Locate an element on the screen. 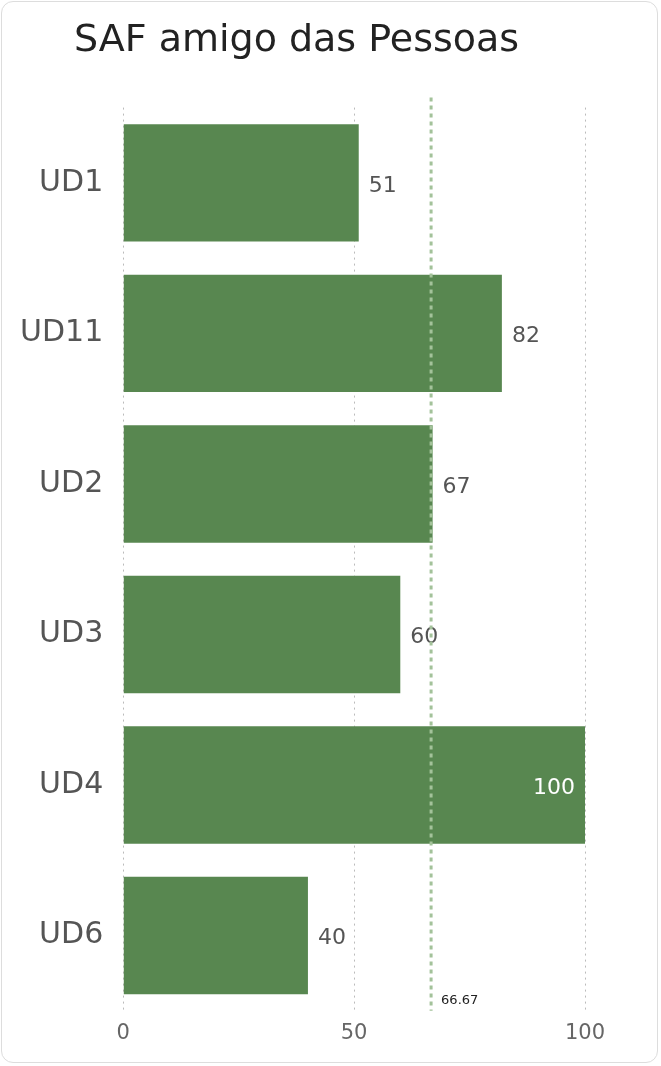 Image resolution: width=661 pixels, height=1066 pixels. x-tick-label: 0 is located at coordinates (123, 1031).